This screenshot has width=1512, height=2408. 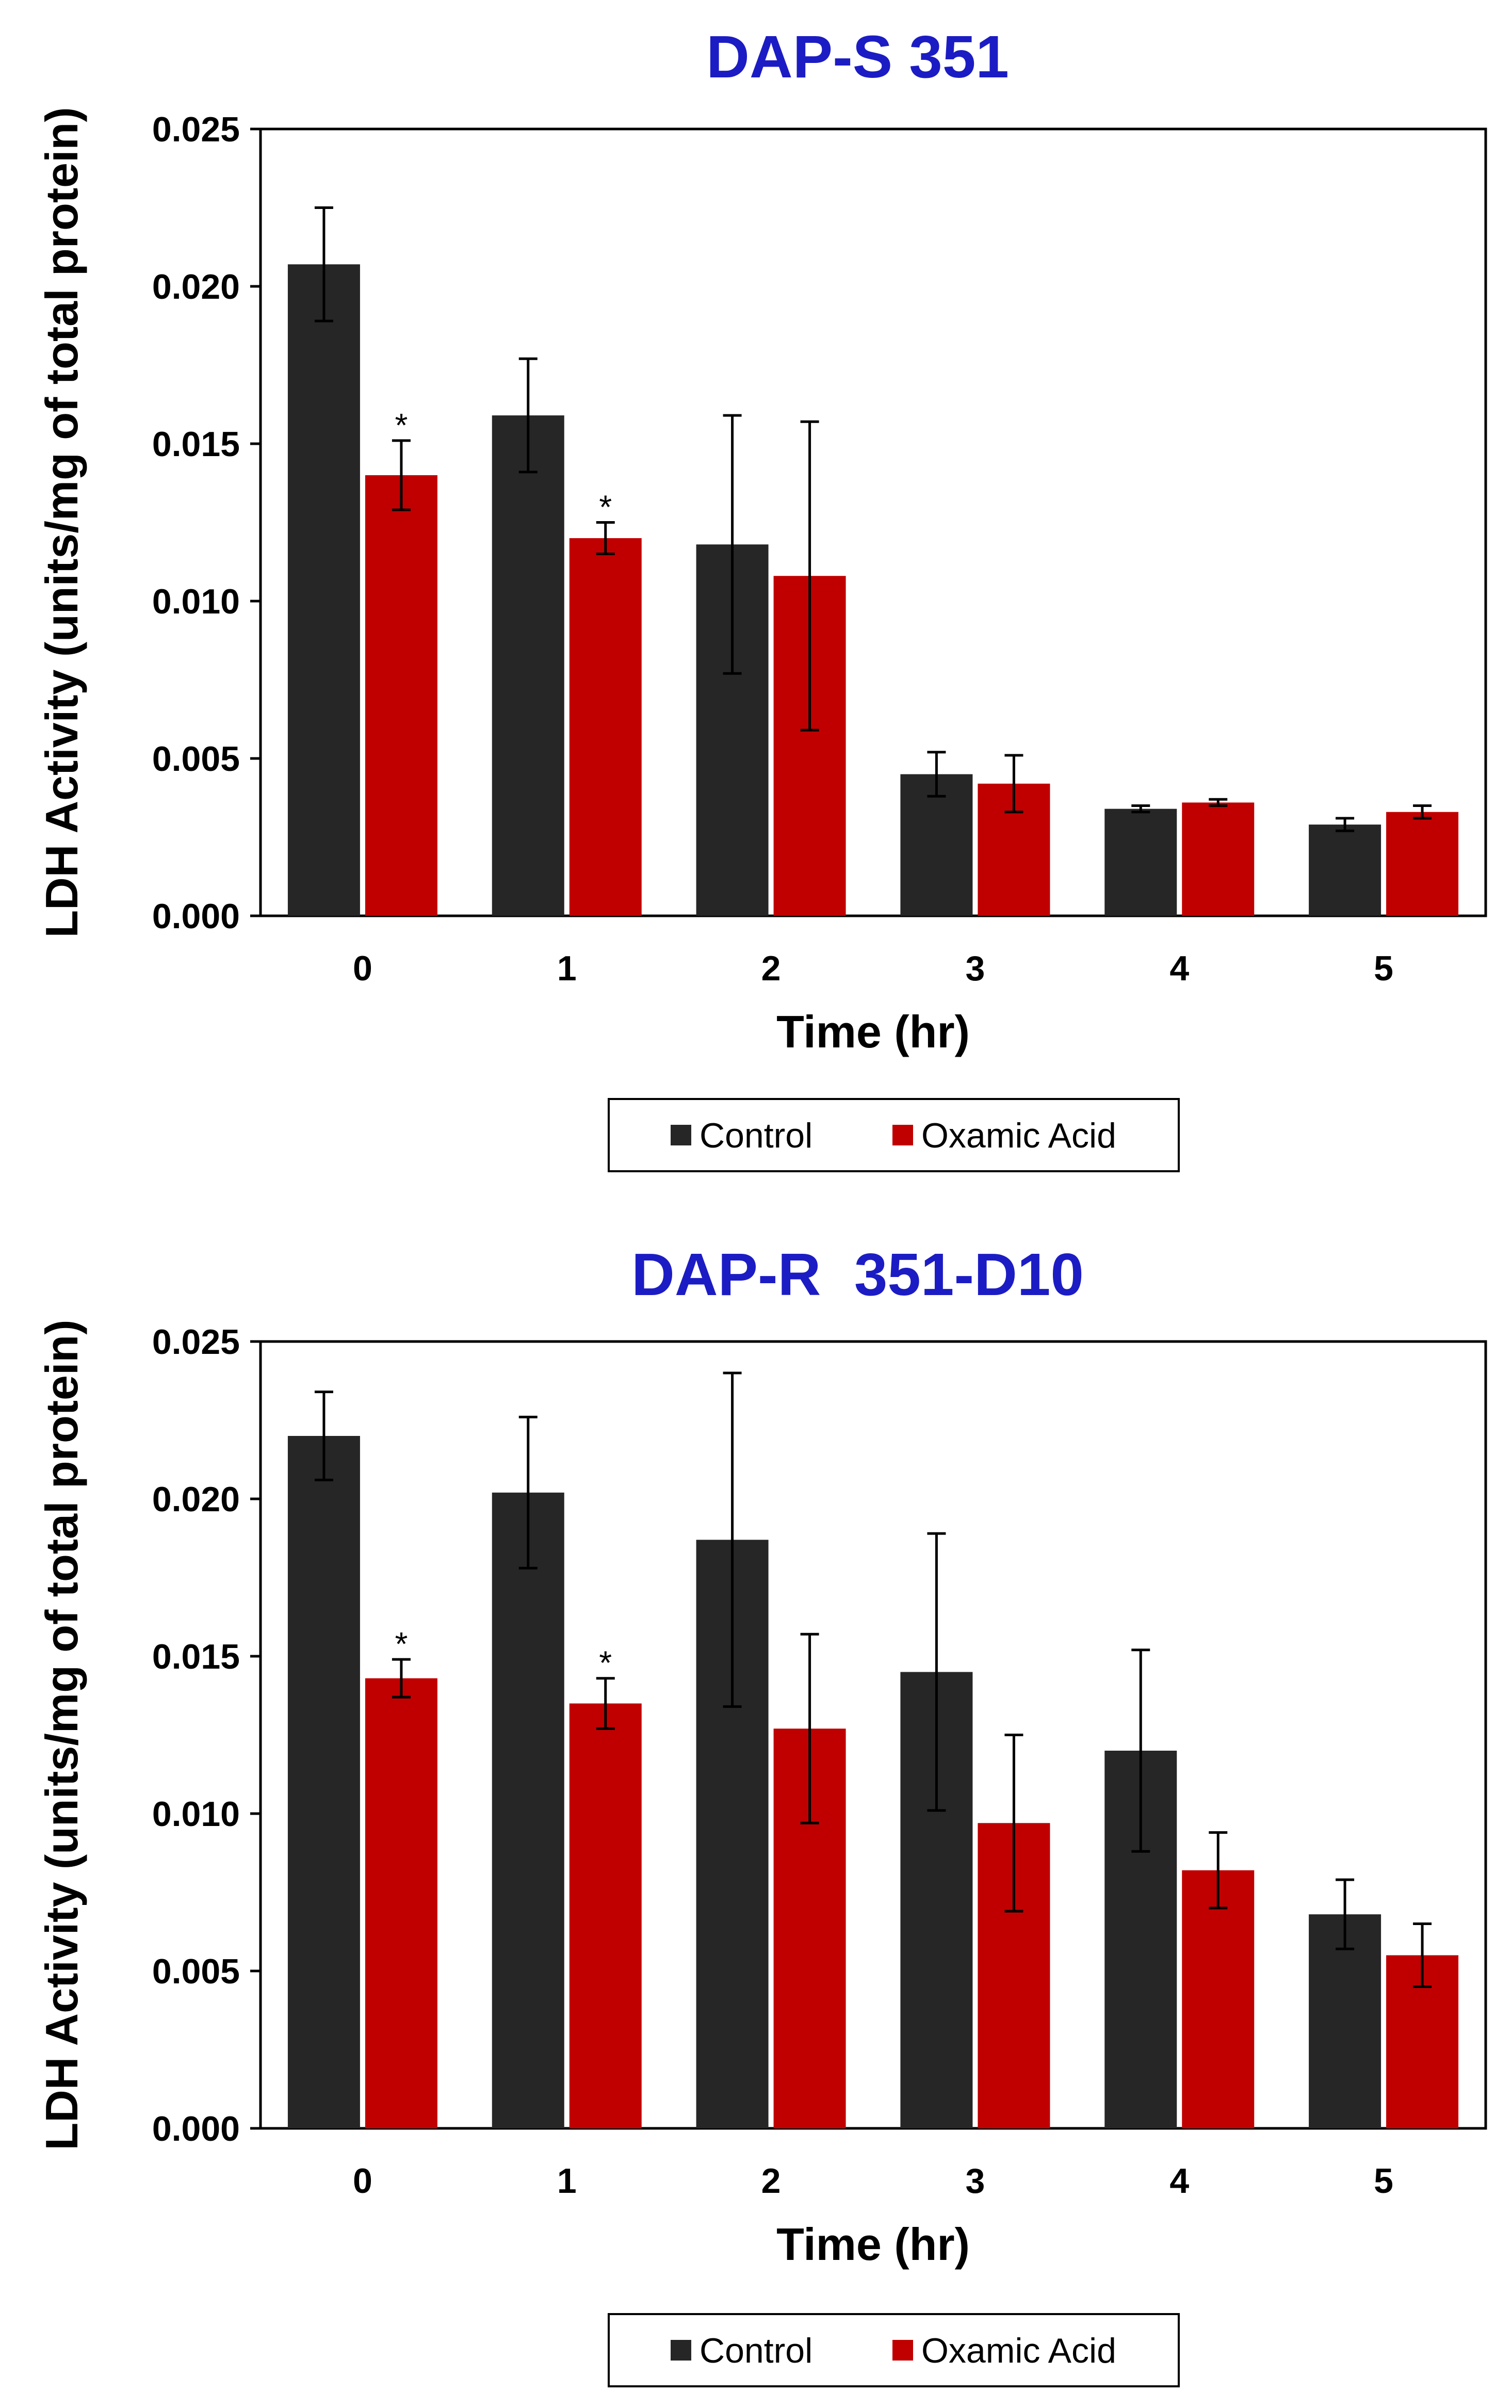 What do you see at coordinates (857, 1274) in the screenshot?
I see `chart-title: DAP-R 351-D10` at bounding box center [857, 1274].